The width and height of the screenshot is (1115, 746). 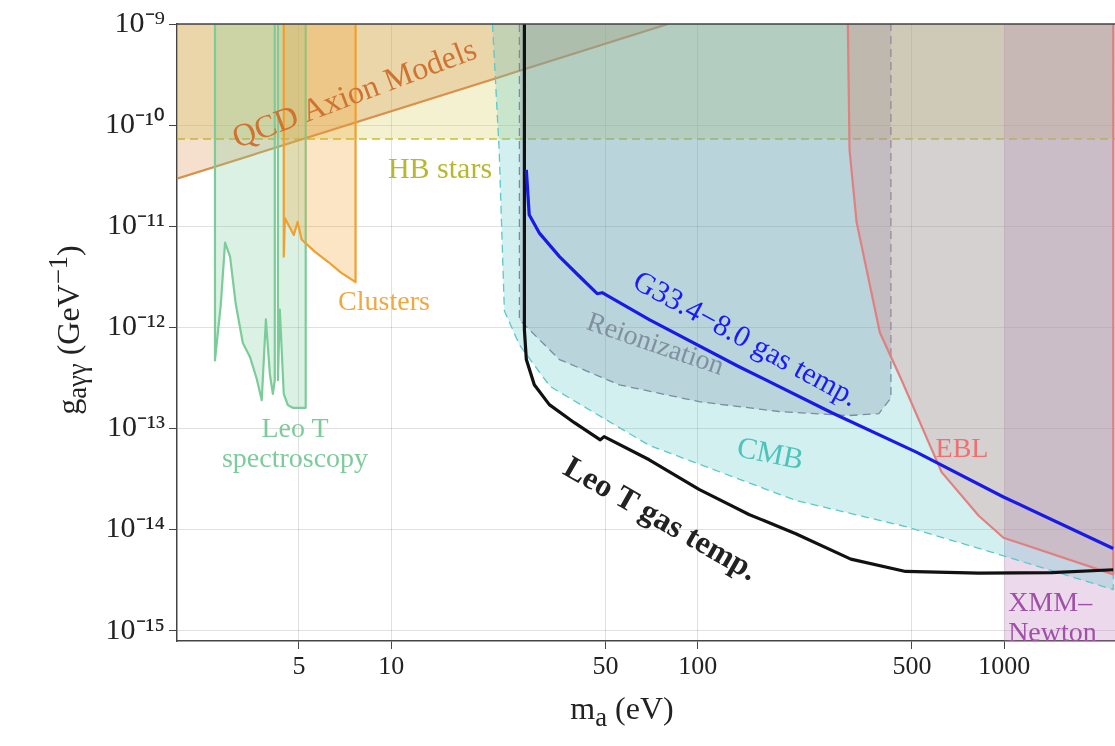 I want to click on annotation: Clusters, so click(x=384, y=301).